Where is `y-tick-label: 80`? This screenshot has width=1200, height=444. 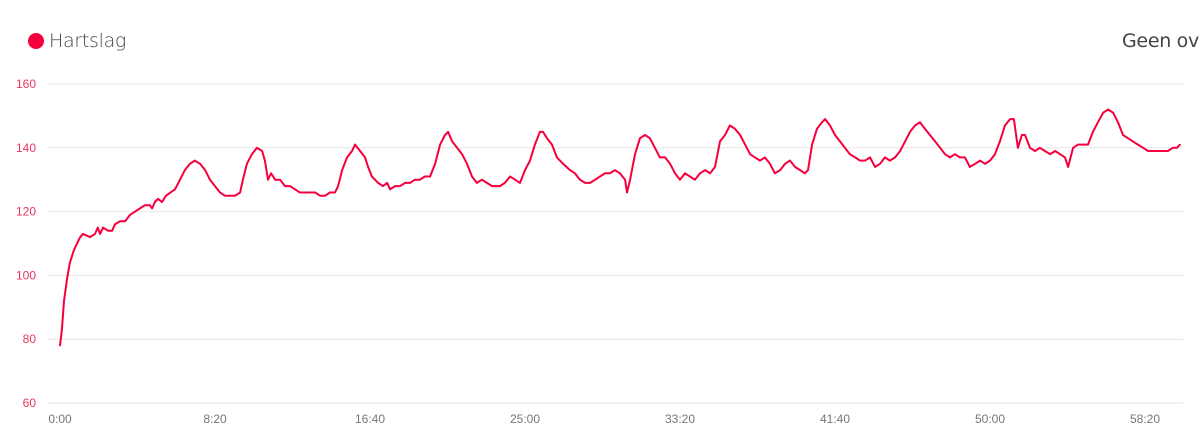
y-tick-label: 80 is located at coordinates (30, 339).